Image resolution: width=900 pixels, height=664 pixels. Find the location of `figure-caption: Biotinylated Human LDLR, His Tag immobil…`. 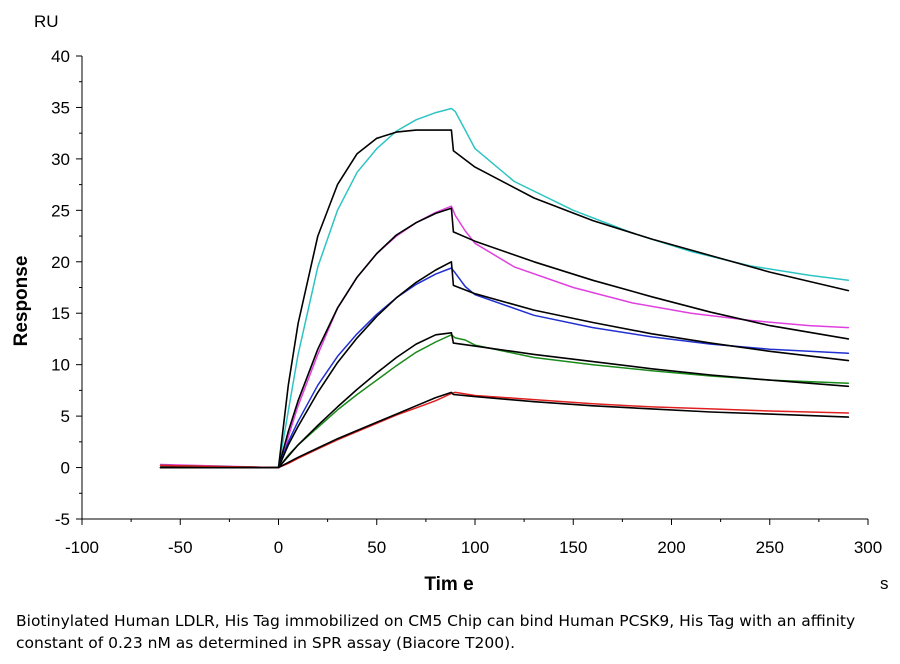

figure-caption: Biotinylated Human LDLR, His Tag immobil… is located at coordinates (436, 632).